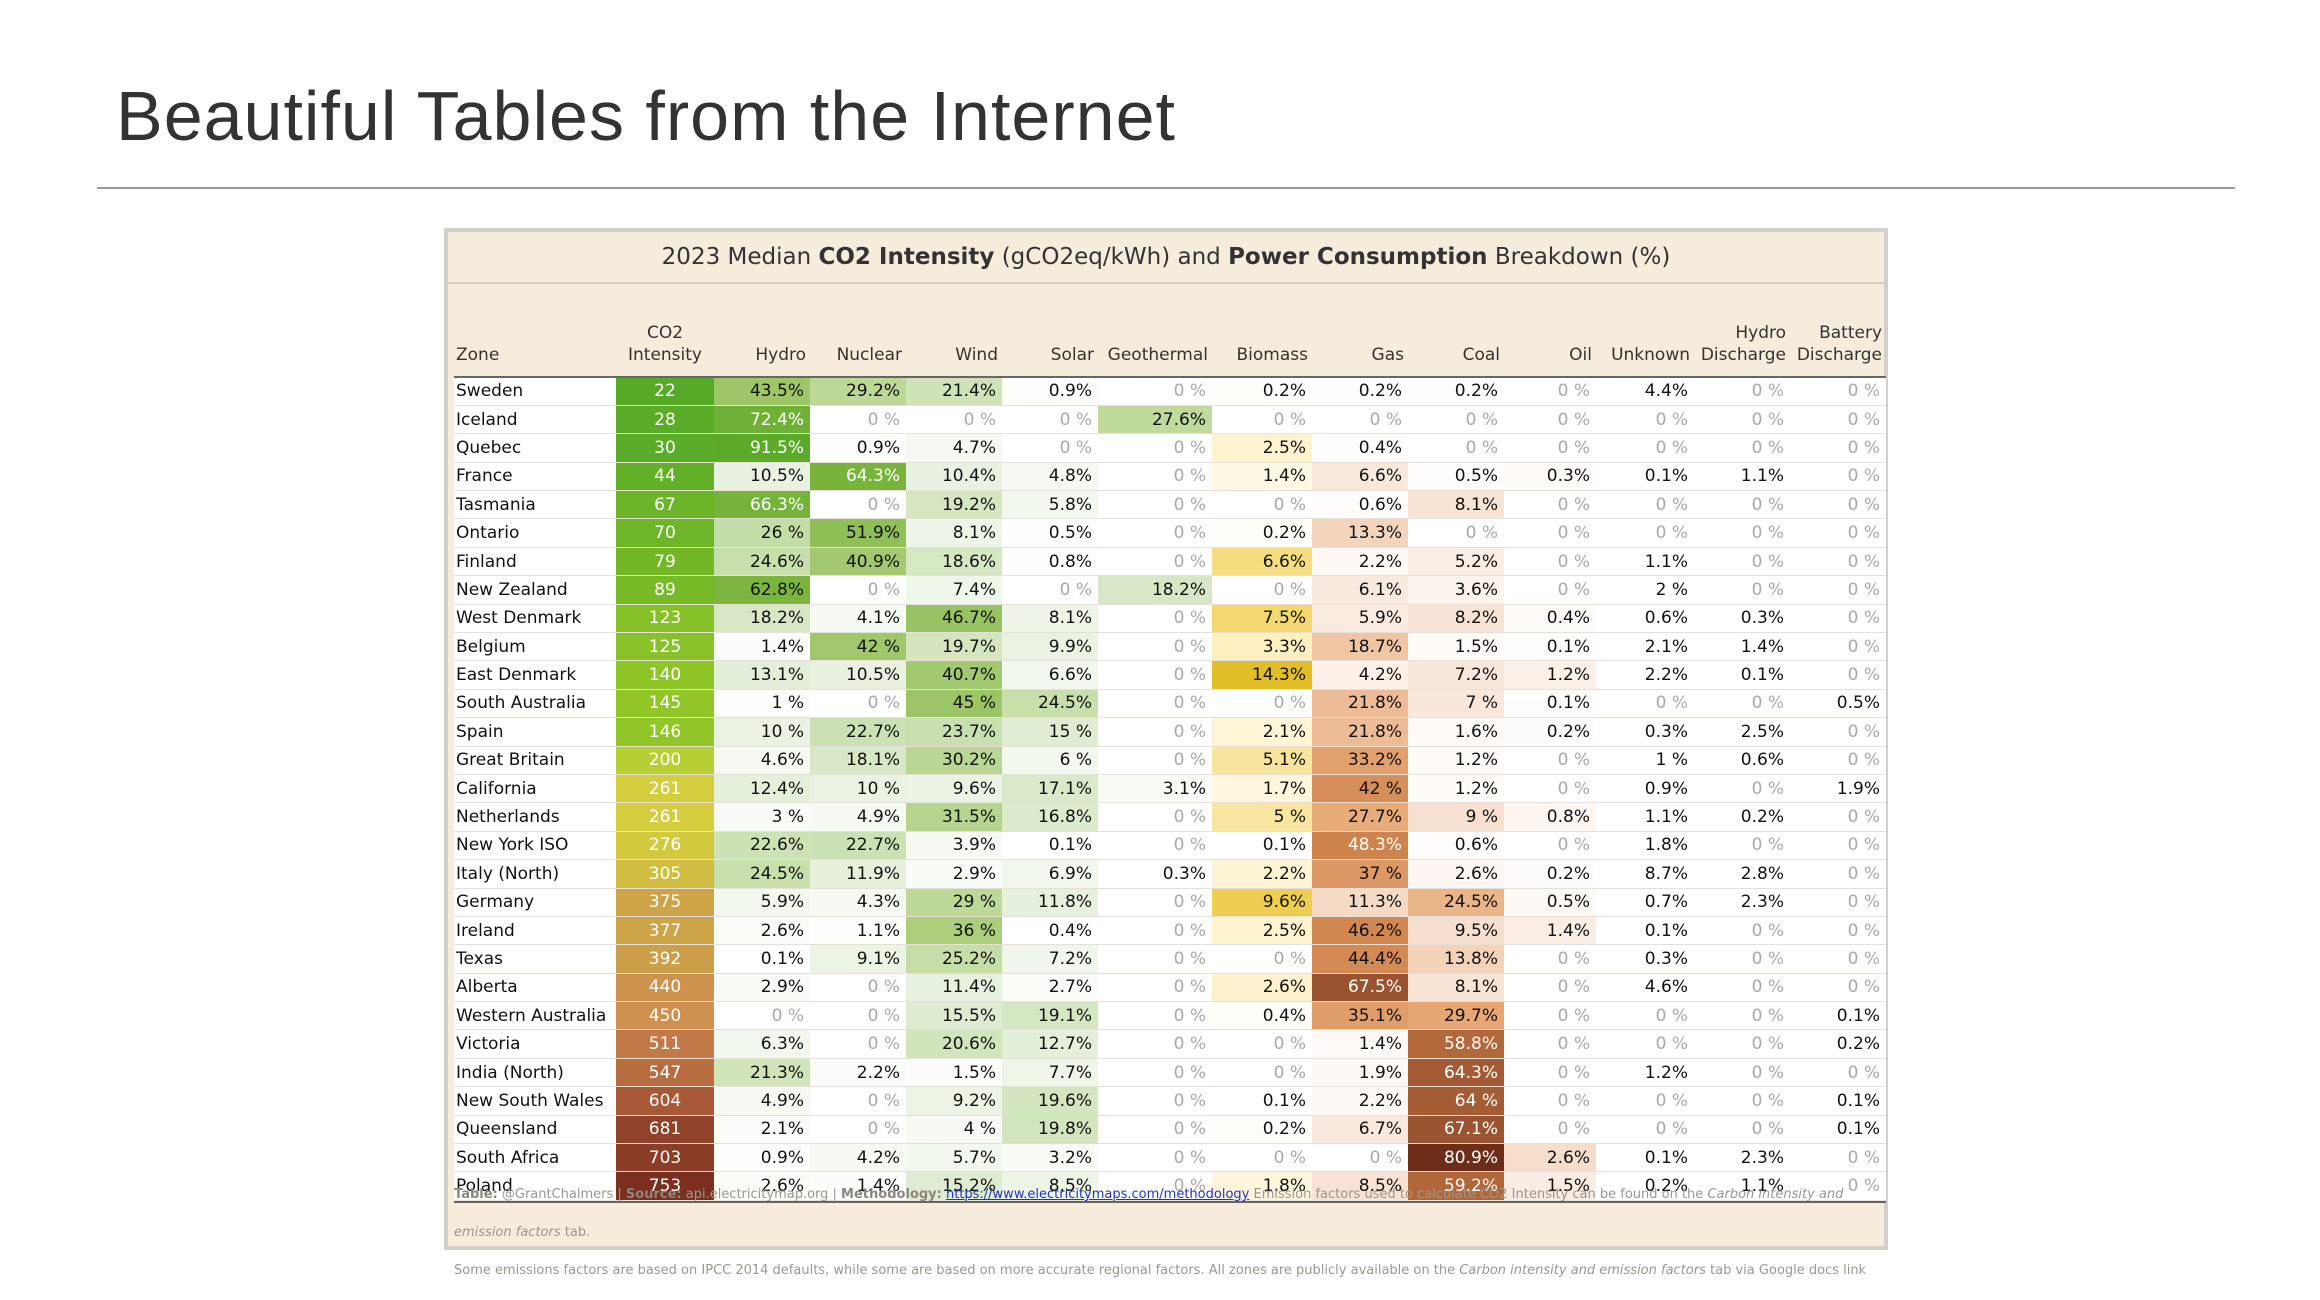 This screenshot has height=1300, width=2320. I want to click on percent-cell: 10.4%, so click(954, 477).